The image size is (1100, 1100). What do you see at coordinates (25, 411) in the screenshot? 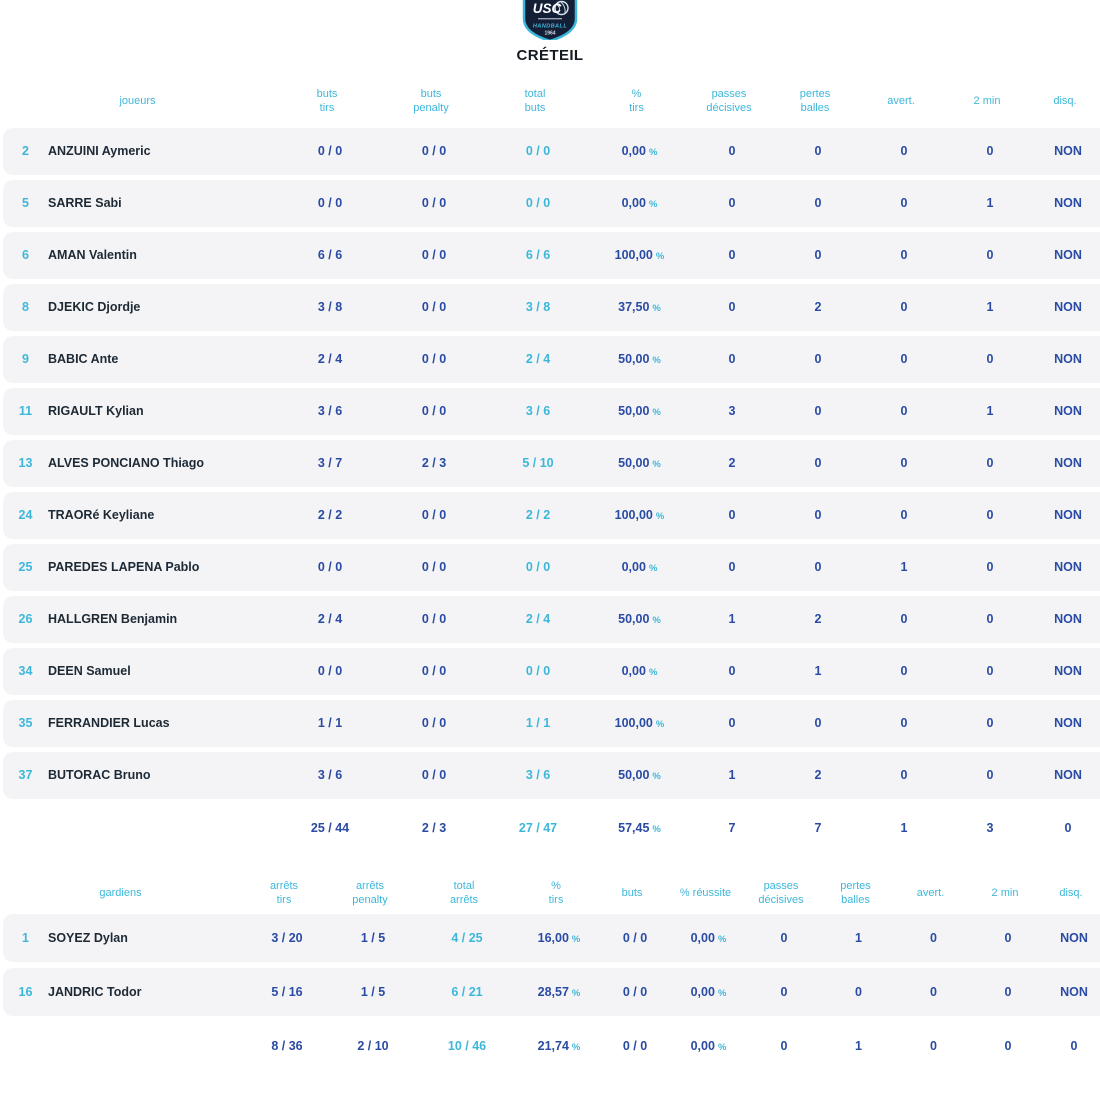
I see `jersey-number: 11` at bounding box center [25, 411].